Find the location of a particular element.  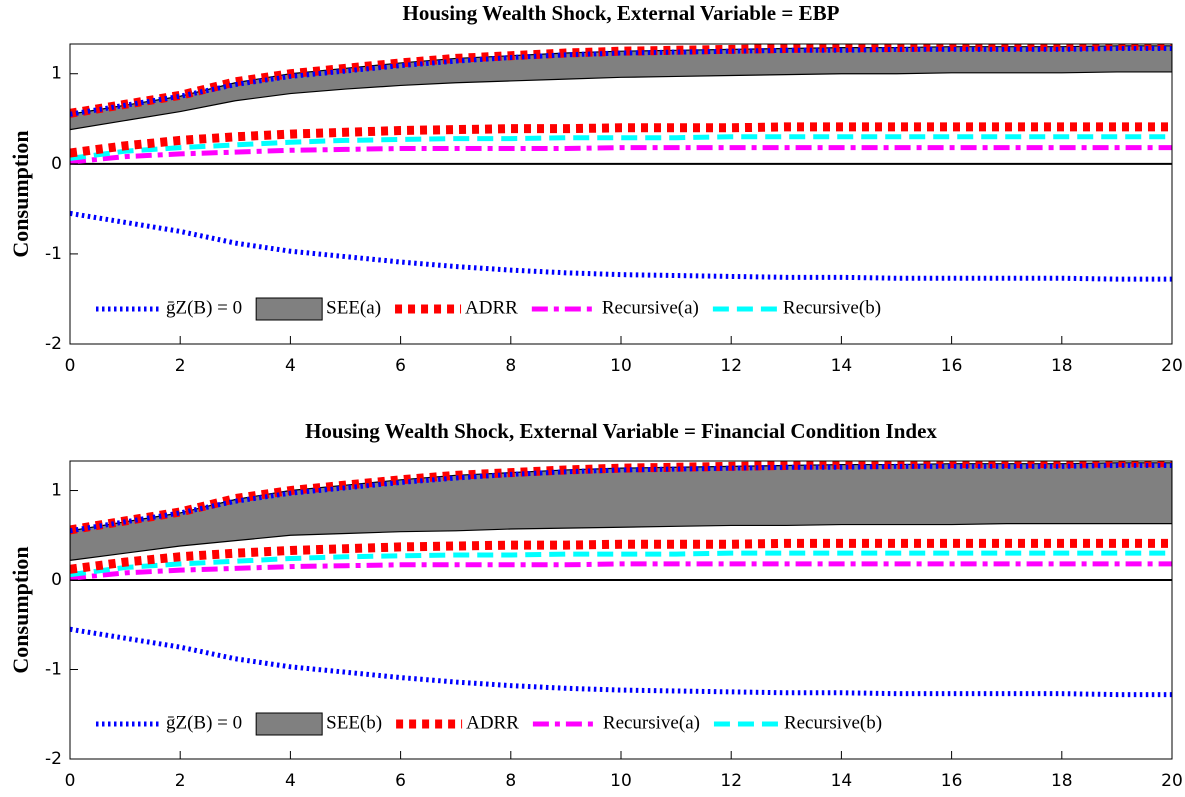

legend-label: SEE(a) is located at coordinates (353, 307).